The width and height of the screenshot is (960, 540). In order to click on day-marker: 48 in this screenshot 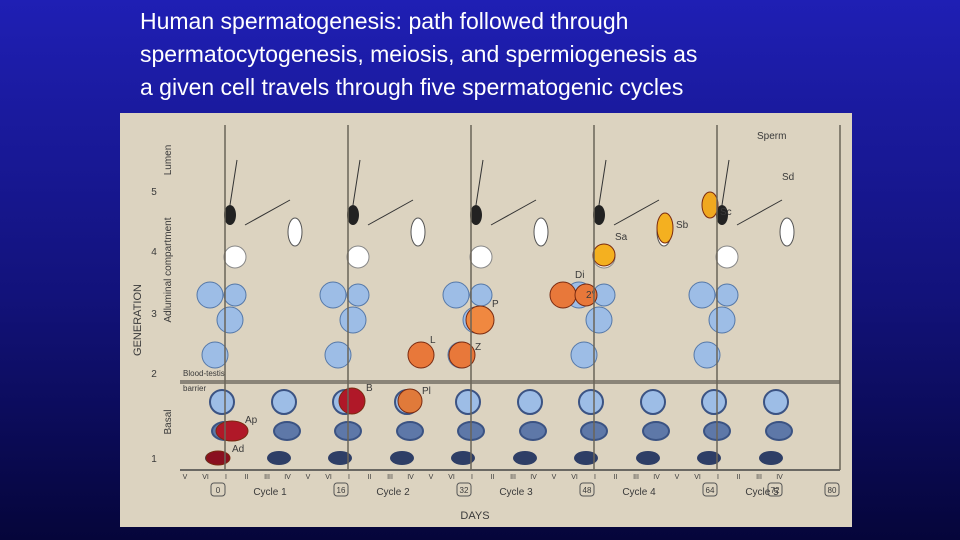, I will do `click(587, 490)`.